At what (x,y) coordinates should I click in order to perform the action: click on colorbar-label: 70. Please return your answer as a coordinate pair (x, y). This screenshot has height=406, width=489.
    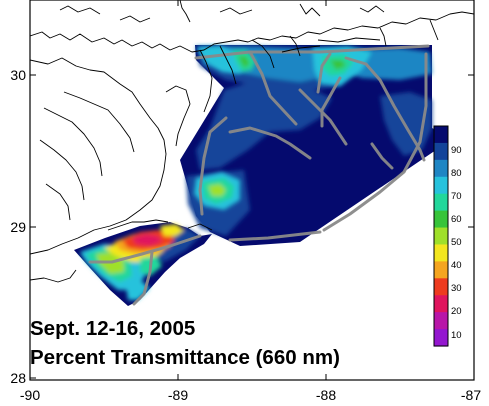
    Looking at the image, I should click on (456, 196).